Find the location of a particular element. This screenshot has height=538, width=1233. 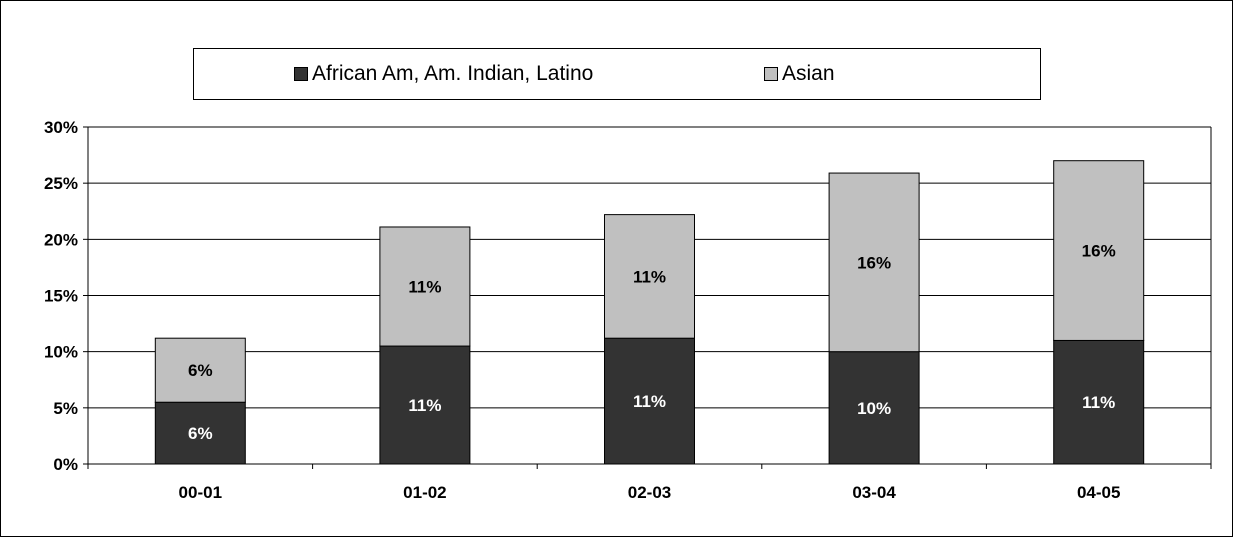

x-tick-label: 02-03 is located at coordinates (649, 492).